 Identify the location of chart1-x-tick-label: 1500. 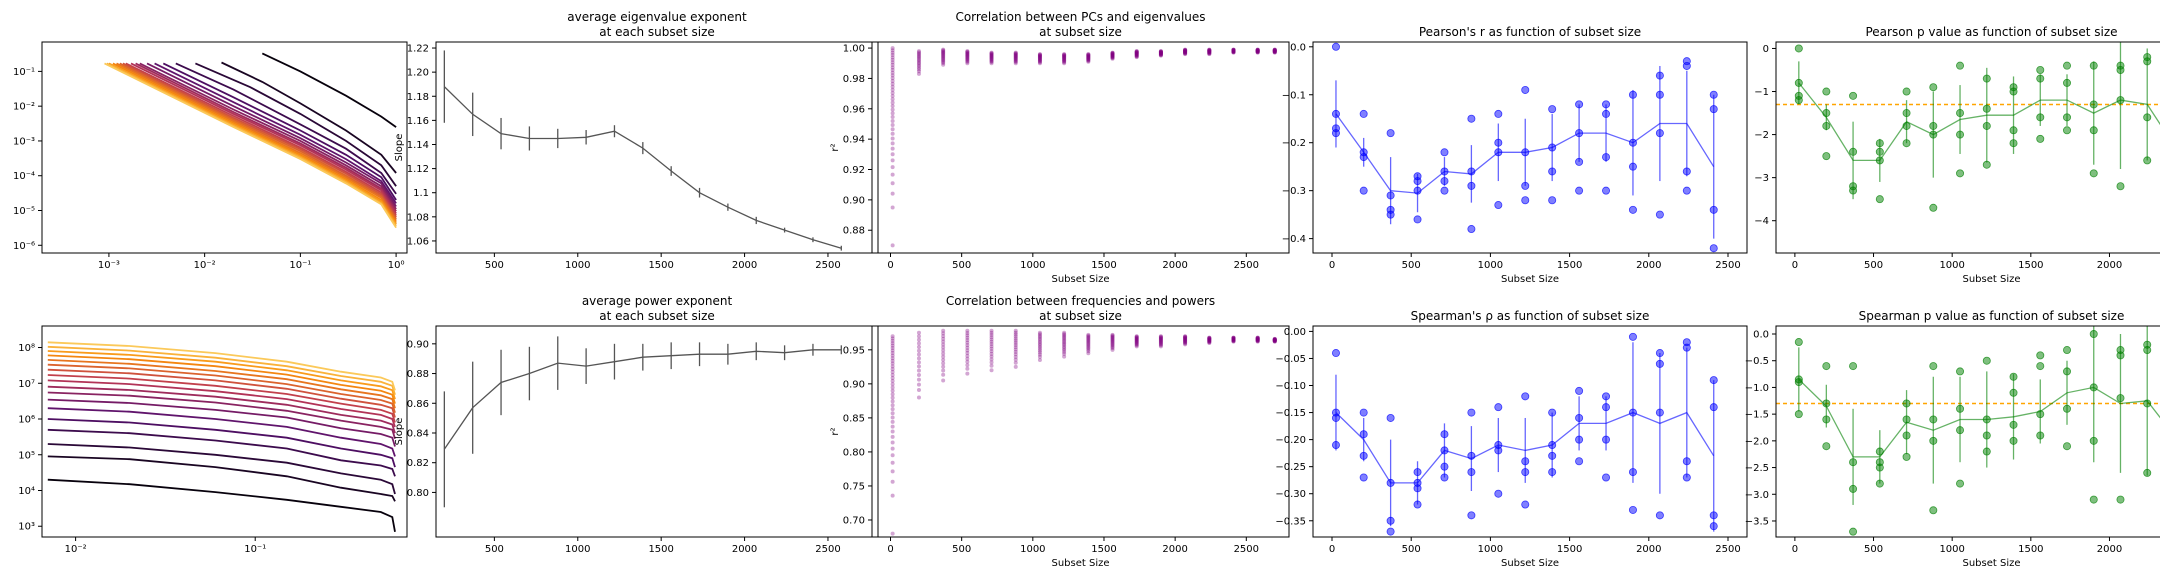
(660, 265).